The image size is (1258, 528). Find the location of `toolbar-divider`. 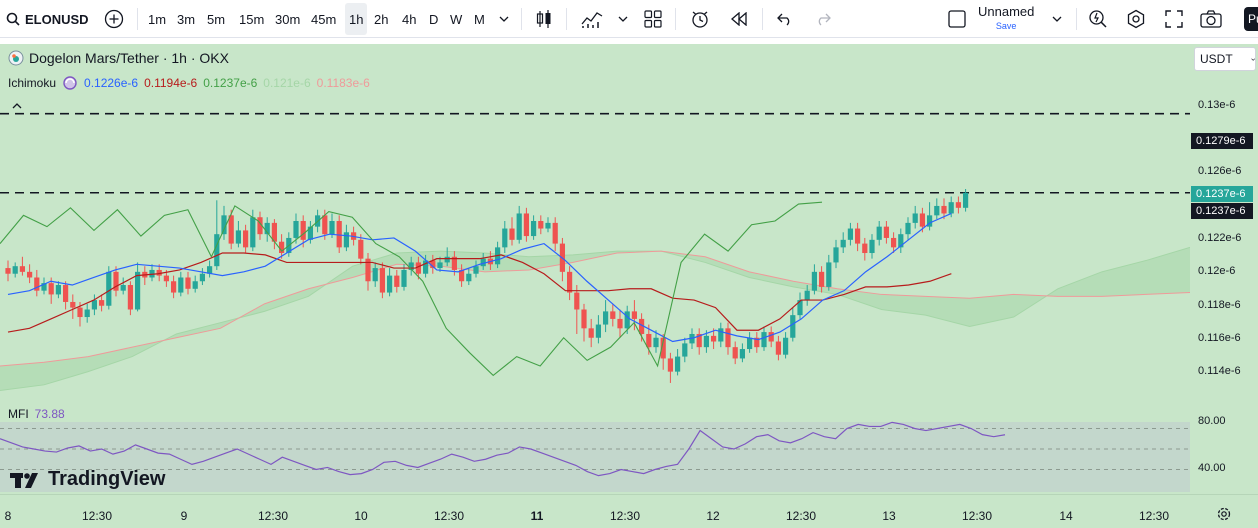

toolbar-divider is located at coordinates (675, 19).